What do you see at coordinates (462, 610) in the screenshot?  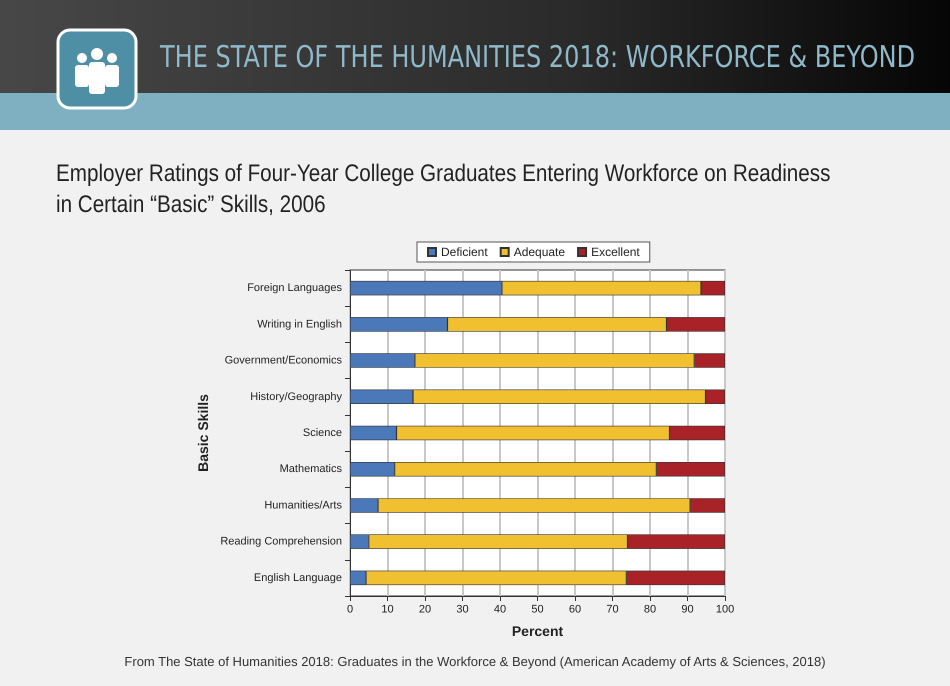 I see `x-tick-label: 30` at bounding box center [462, 610].